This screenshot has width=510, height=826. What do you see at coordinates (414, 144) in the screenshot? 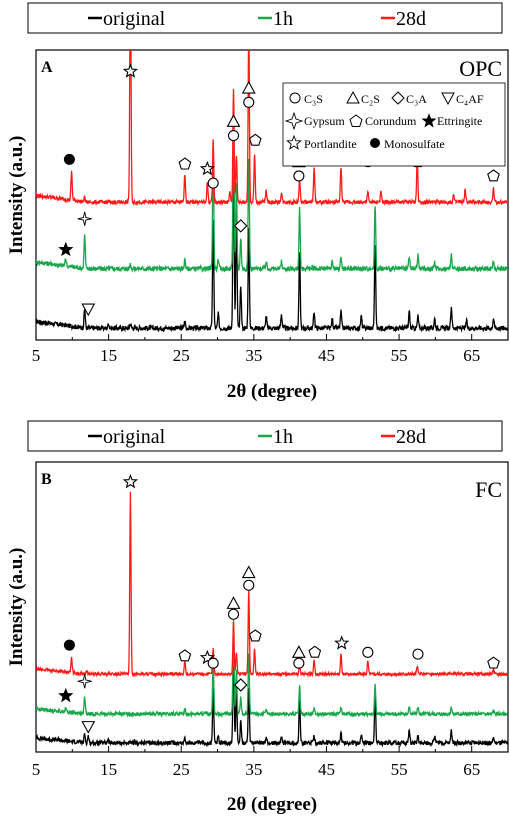
I see `svg-text: Monosulfate` at bounding box center [414, 144].